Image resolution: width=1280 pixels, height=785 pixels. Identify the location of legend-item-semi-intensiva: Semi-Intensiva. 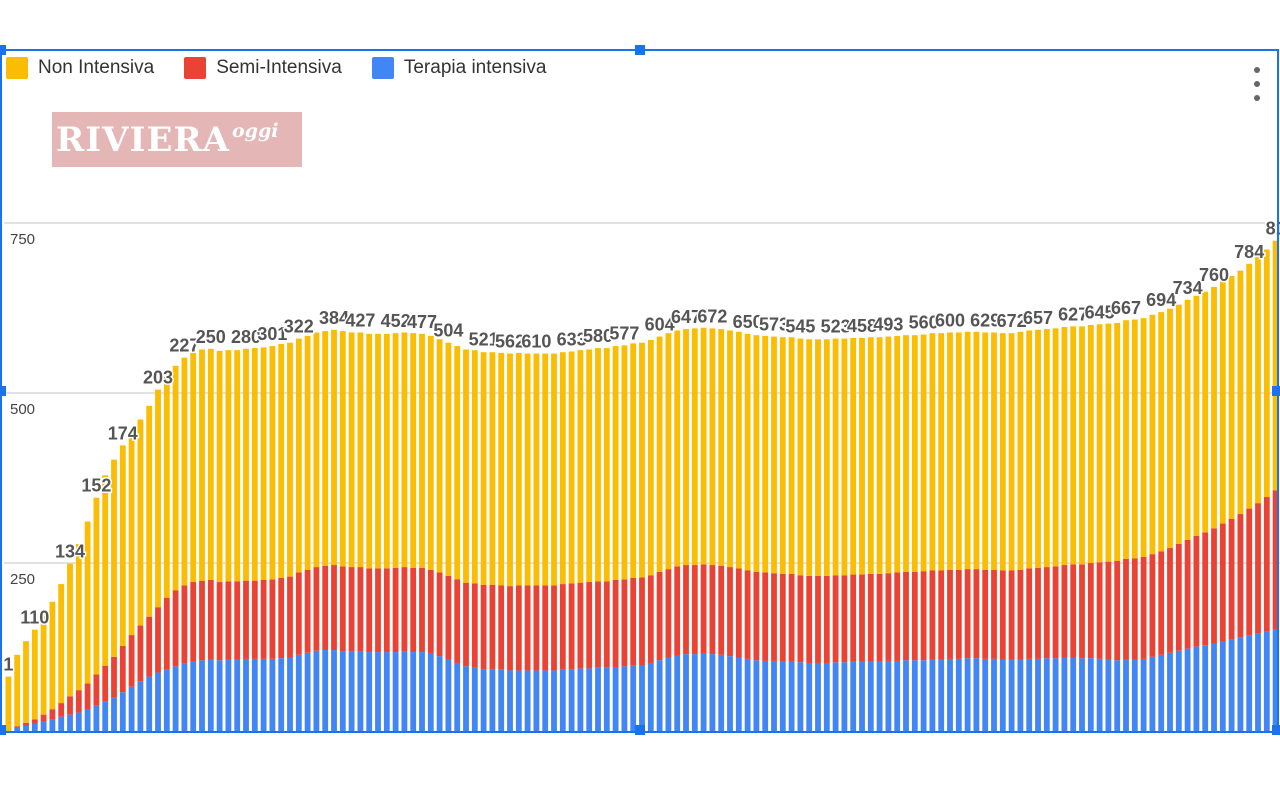
(263, 68).